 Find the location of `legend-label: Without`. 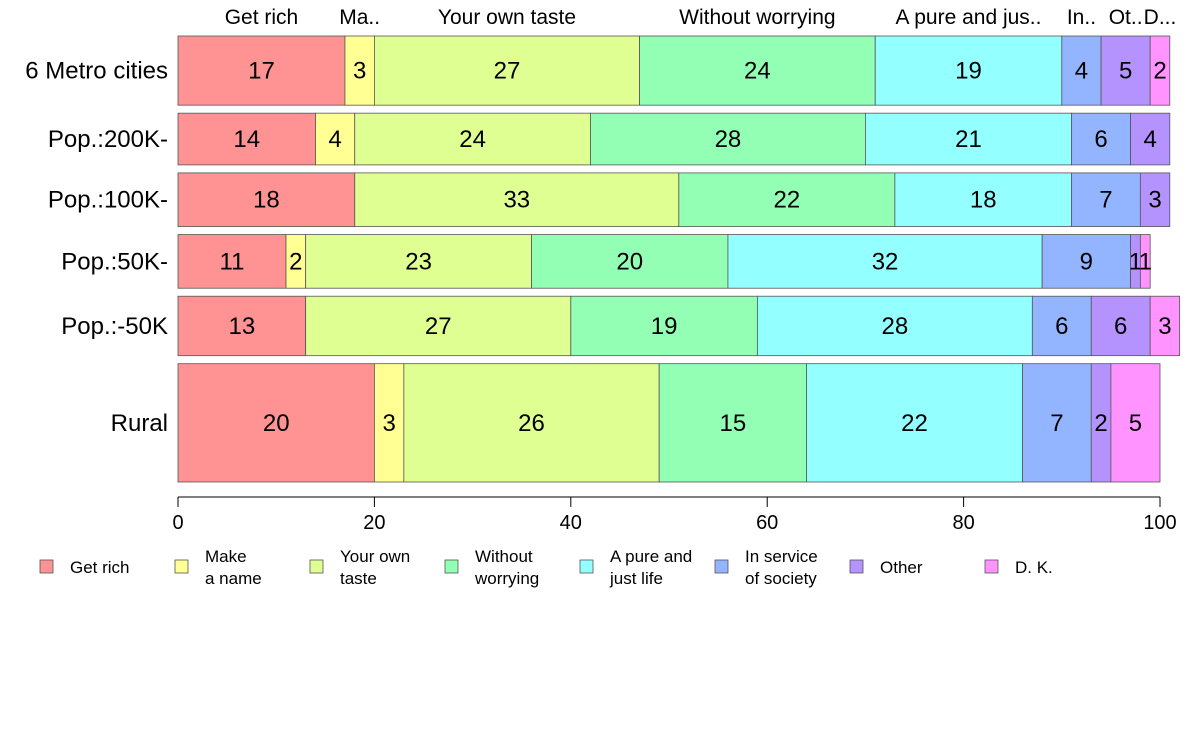

legend-label: Without is located at coordinates (504, 556).